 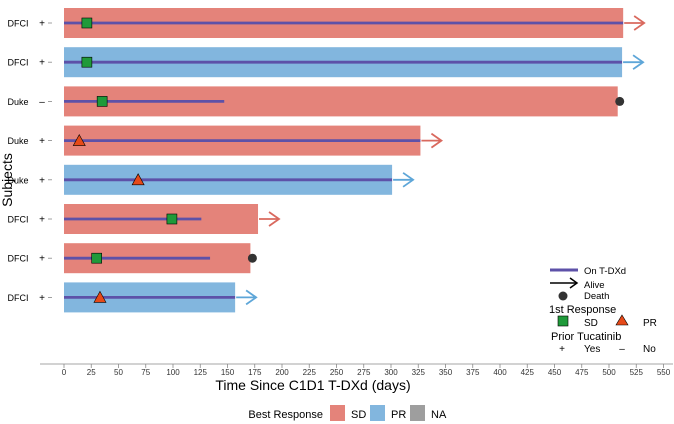 What do you see at coordinates (145, 372) in the screenshot?
I see `x-tick-label: 75` at bounding box center [145, 372].